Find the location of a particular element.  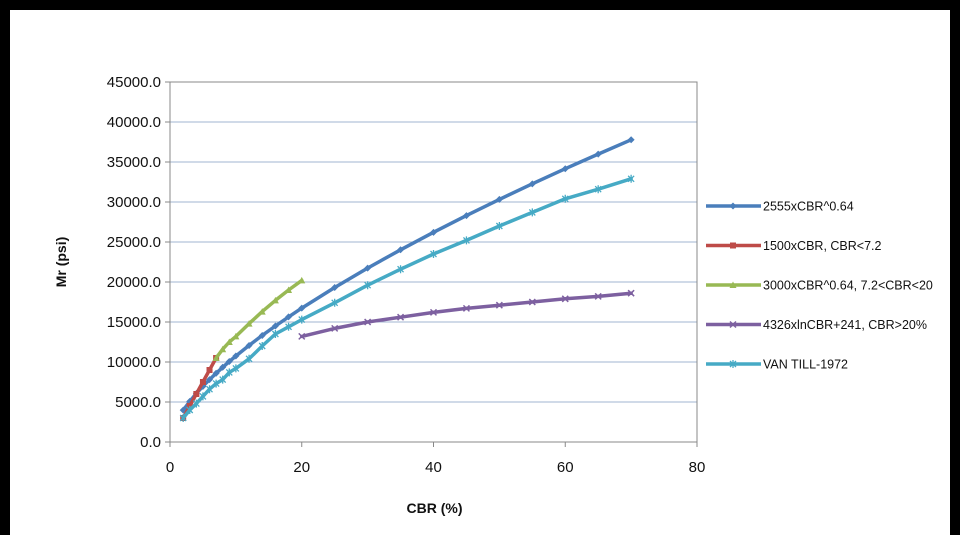

y-tick-label: 5000.0 is located at coordinates (138, 402).